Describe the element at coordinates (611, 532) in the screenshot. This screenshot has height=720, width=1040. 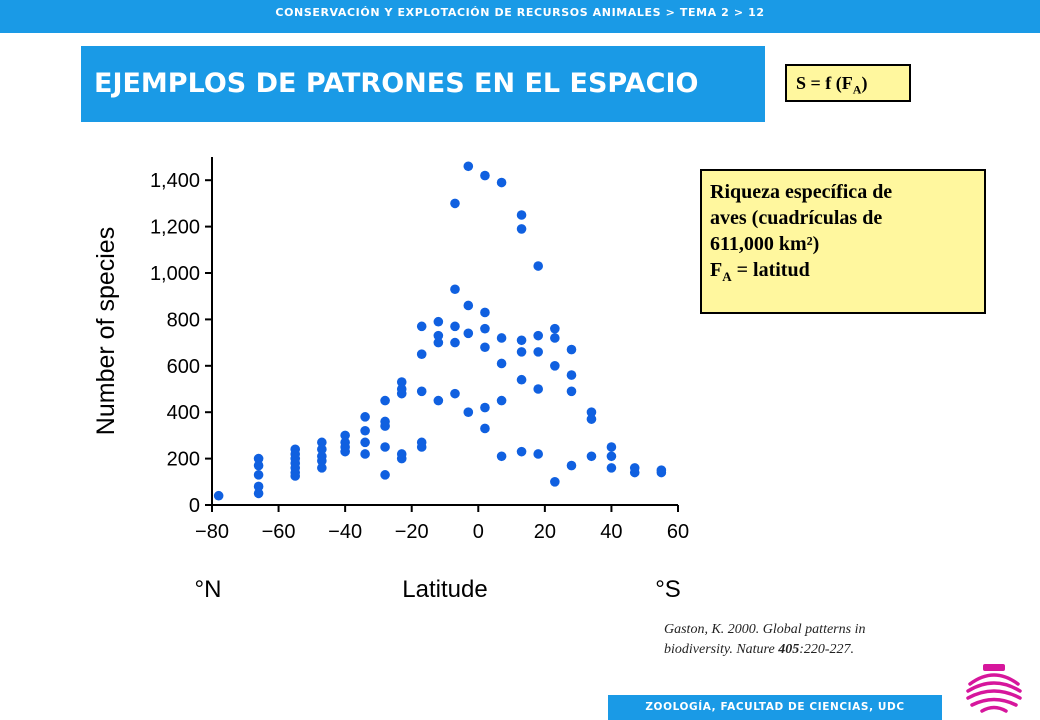
I see `x-tick-label: 40` at that location.